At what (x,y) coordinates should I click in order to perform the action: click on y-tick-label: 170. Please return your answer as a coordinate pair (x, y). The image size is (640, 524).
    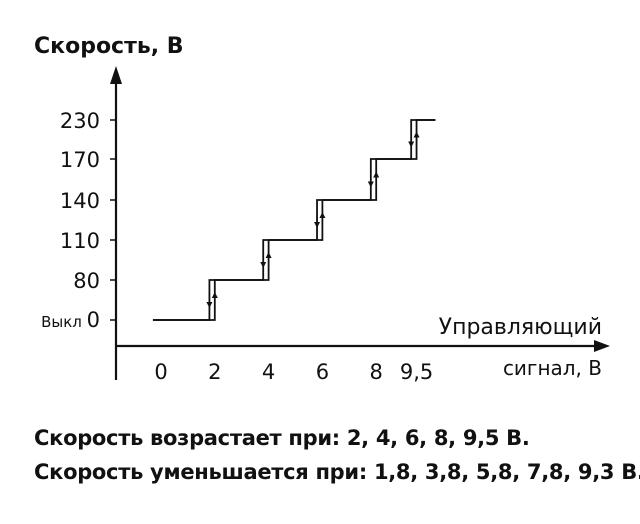
    Looking at the image, I should click on (80, 160).